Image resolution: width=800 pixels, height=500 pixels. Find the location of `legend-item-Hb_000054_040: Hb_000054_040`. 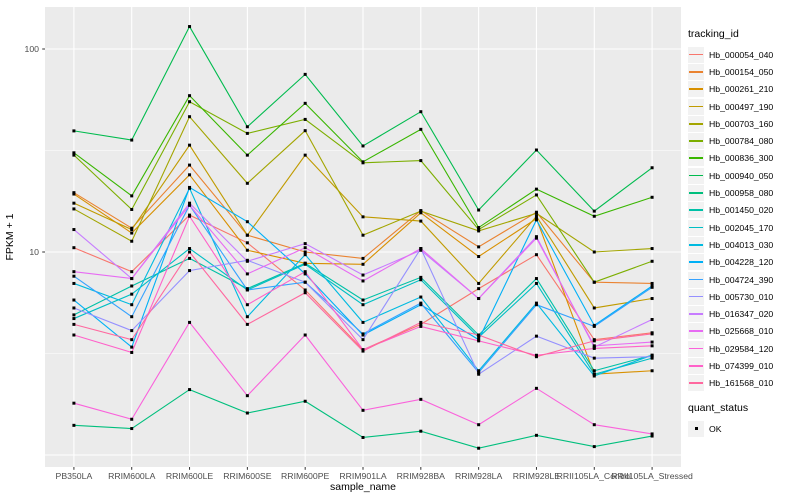

legend-item-Hb_000054_040: Hb_000054_040 is located at coordinates (744, 54).